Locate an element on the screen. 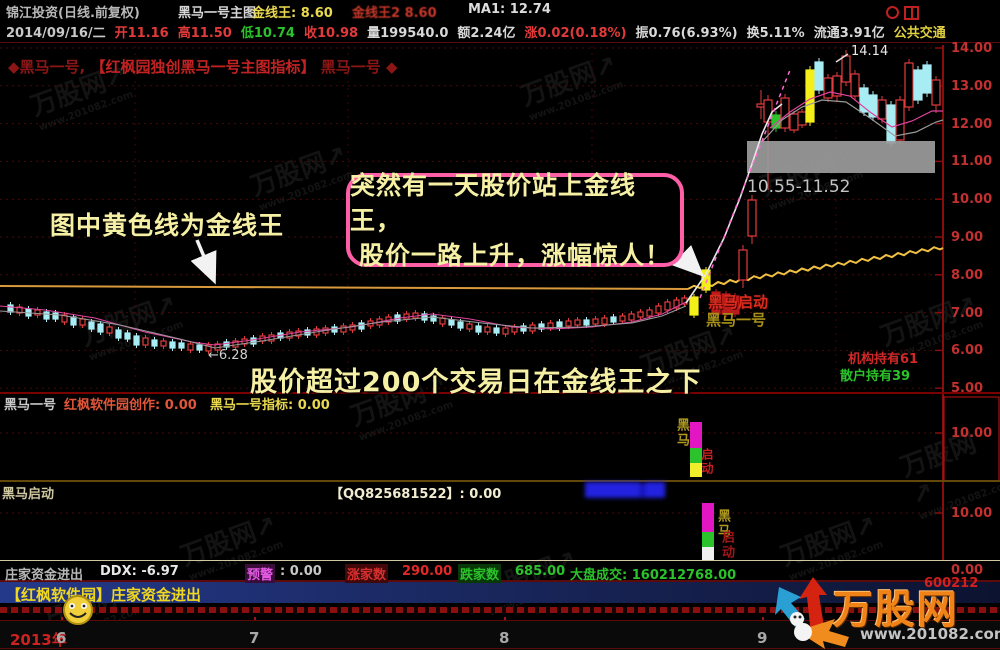 This screenshot has width=1000, height=650. grid-window-icon is located at coordinates (911, 13).